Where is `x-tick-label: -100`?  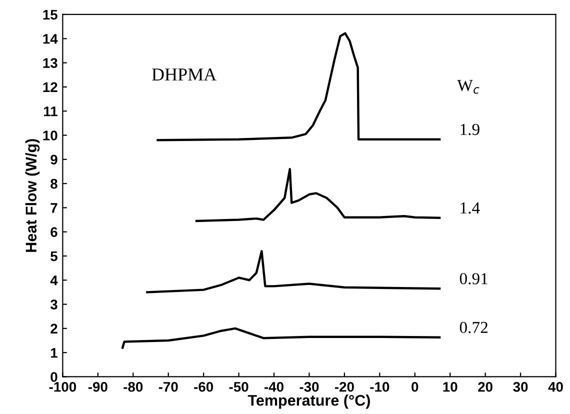
x-tick-label: -100 is located at coordinates (62, 387).